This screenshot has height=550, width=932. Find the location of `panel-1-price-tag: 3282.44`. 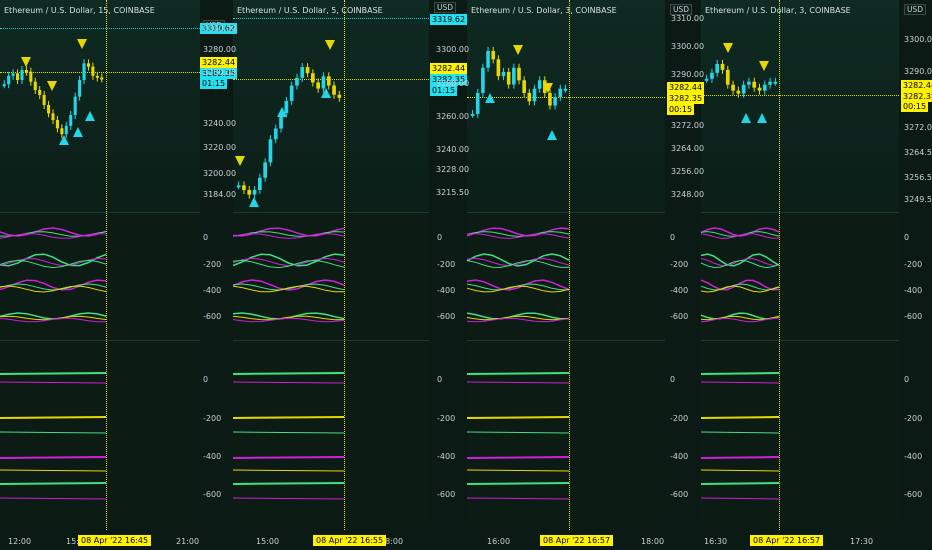

panel-1-price-tag: 3282.44 is located at coordinates (219, 62).